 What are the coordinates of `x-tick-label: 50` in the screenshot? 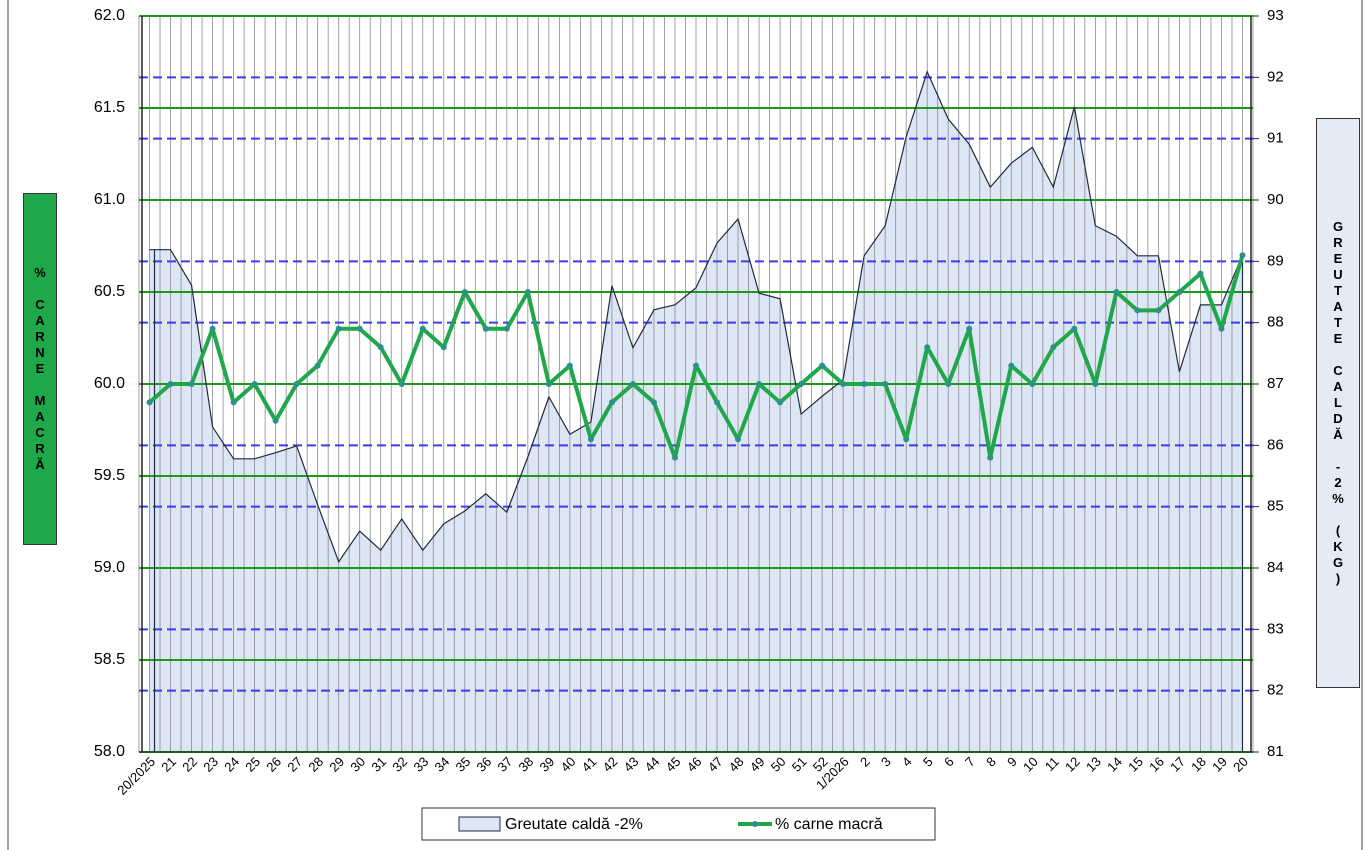 It's located at (778, 764).